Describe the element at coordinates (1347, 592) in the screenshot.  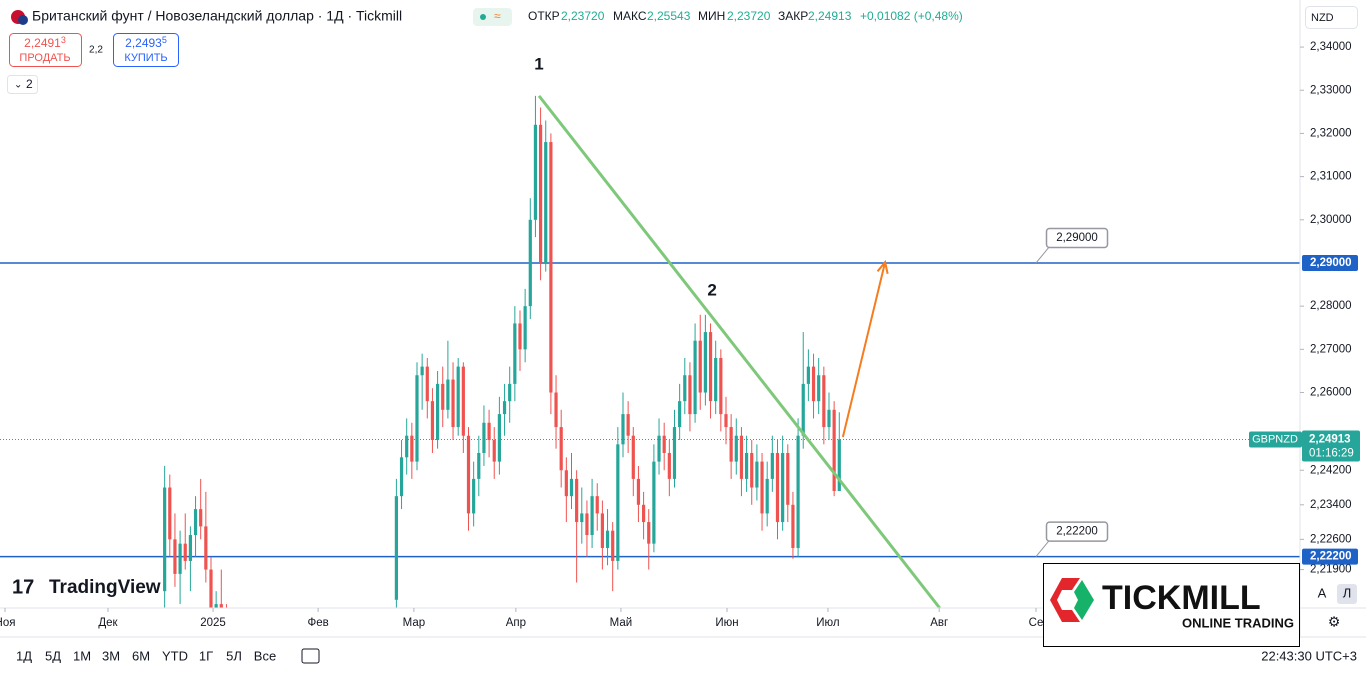
I see `scale-button: Л` at that location.